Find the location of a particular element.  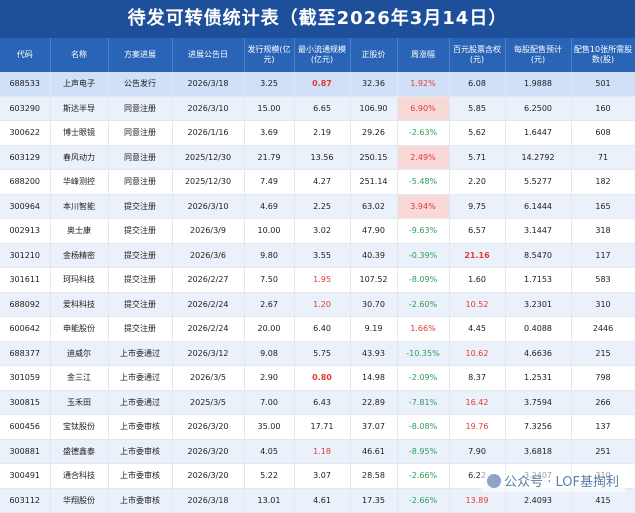

table-cell: 公告发行 is located at coordinates (140, 84).